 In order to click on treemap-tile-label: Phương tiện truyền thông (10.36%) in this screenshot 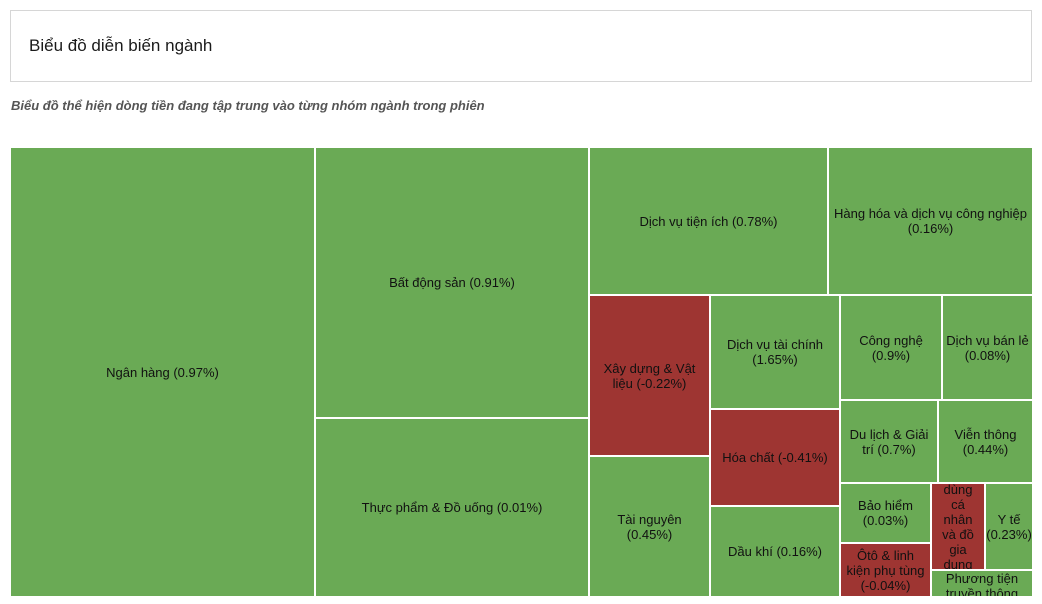, I will do `click(982, 584)`.